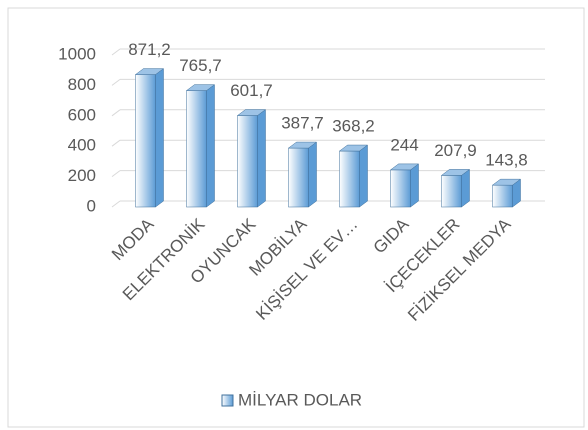 This screenshot has width=588, height=430. Describe the element at coordinates (82, 114) in the screenshot. I see `y-tick-label: 600` at that location.